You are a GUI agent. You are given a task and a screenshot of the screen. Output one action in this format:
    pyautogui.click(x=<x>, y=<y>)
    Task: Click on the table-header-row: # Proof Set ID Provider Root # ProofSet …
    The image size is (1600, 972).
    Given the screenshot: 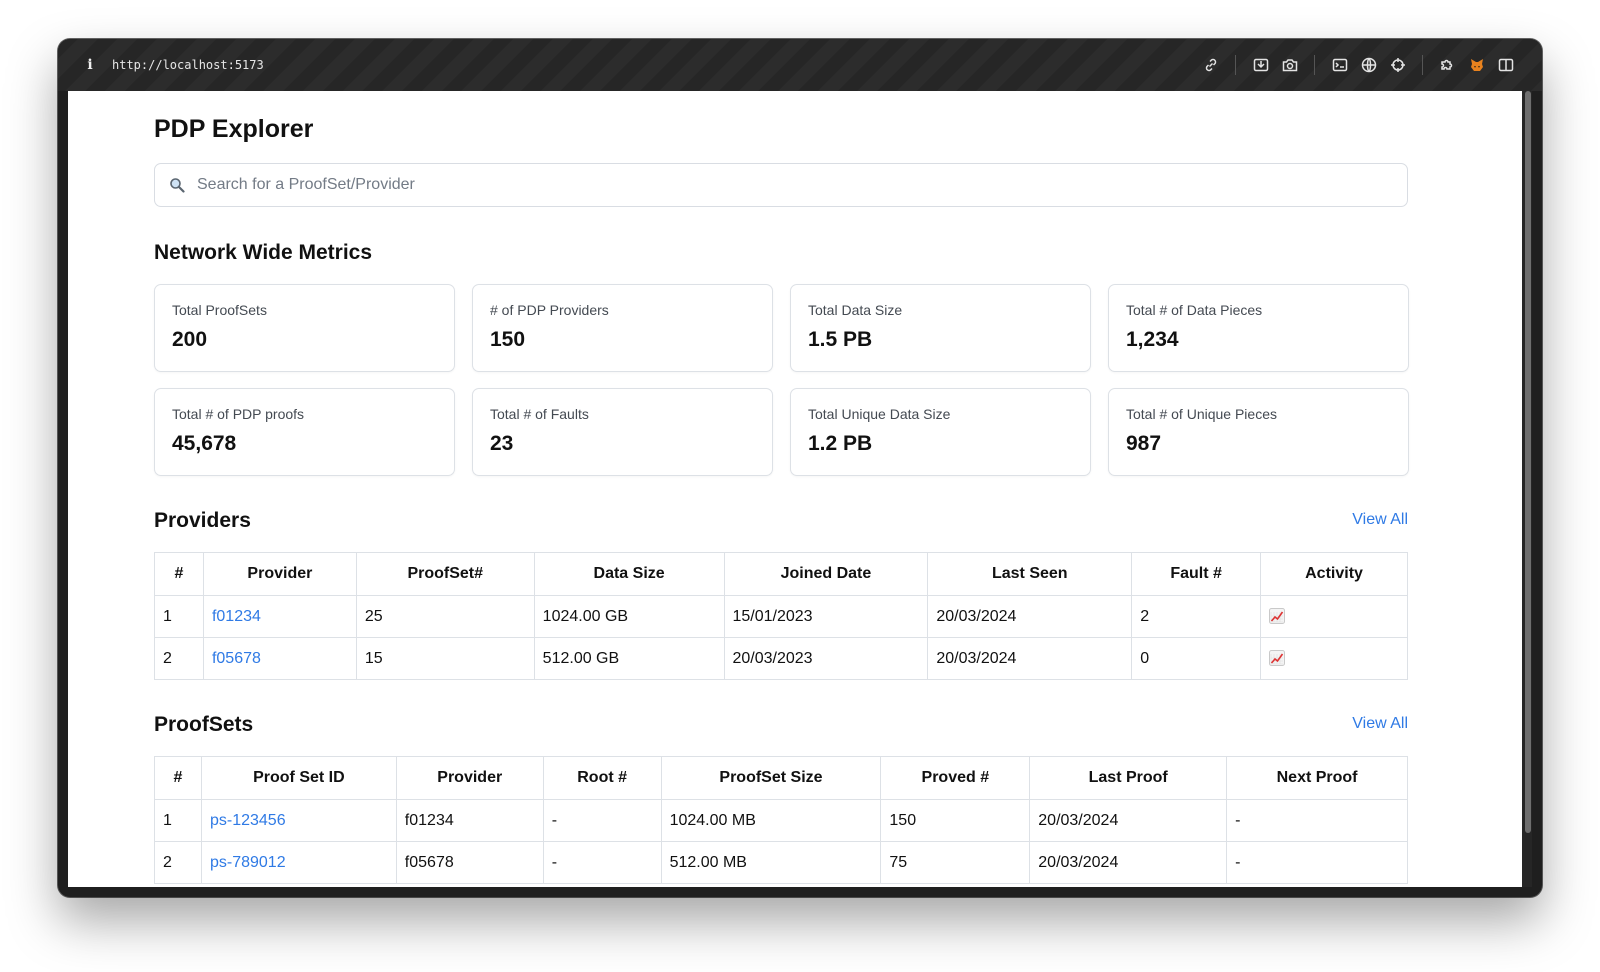 What is the action you would take?
    pyautogui.click(x=781, y=778)
    